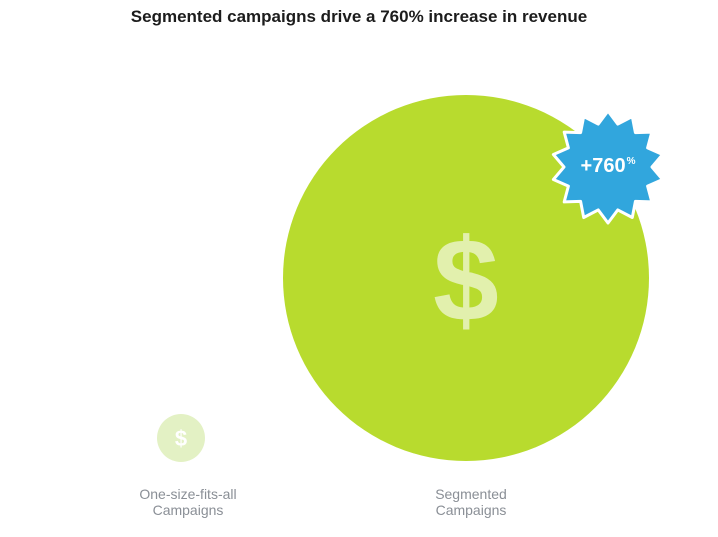  I want to click on increase-badge-label: +760%, so click(608, 166).